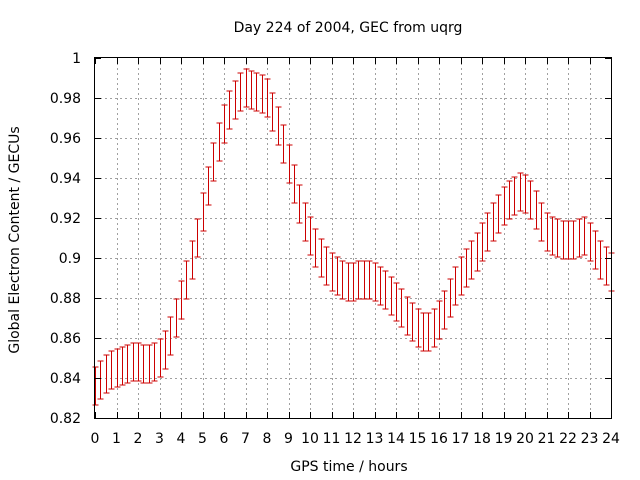 The width and height of the screenshot is (640, 480). Describe the element at coordinates (159, 439) in the screenshot. I see `x-tick-label: 3` at that location.